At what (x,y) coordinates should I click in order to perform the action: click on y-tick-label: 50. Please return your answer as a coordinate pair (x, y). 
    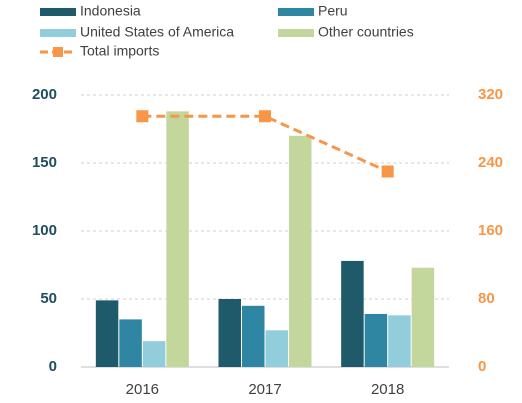
    Looking at the image, I should click on (48, 298).